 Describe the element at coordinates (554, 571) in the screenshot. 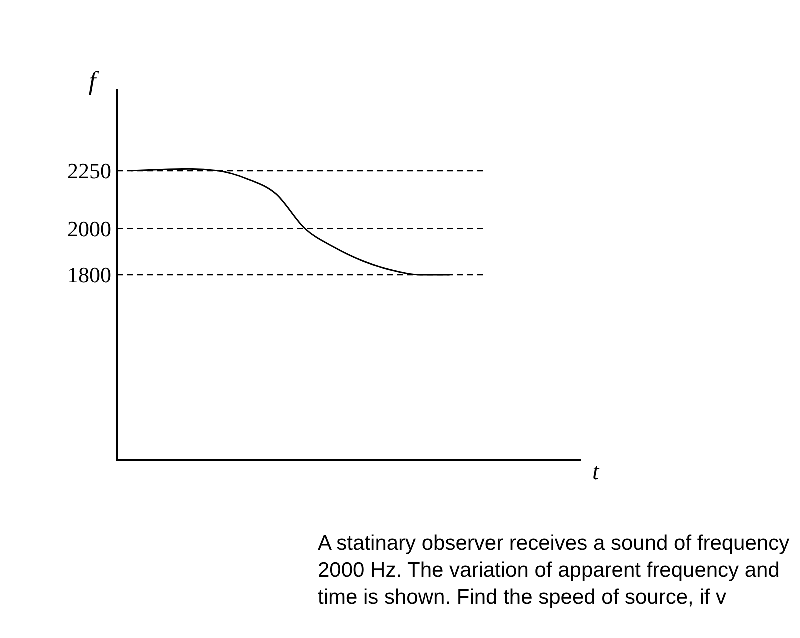

I see `text: A statinary observer receives a sound of frequency 2000 Hz. The variation of apparent frequency and time is shown. Find the speed of source, if v` at that location.